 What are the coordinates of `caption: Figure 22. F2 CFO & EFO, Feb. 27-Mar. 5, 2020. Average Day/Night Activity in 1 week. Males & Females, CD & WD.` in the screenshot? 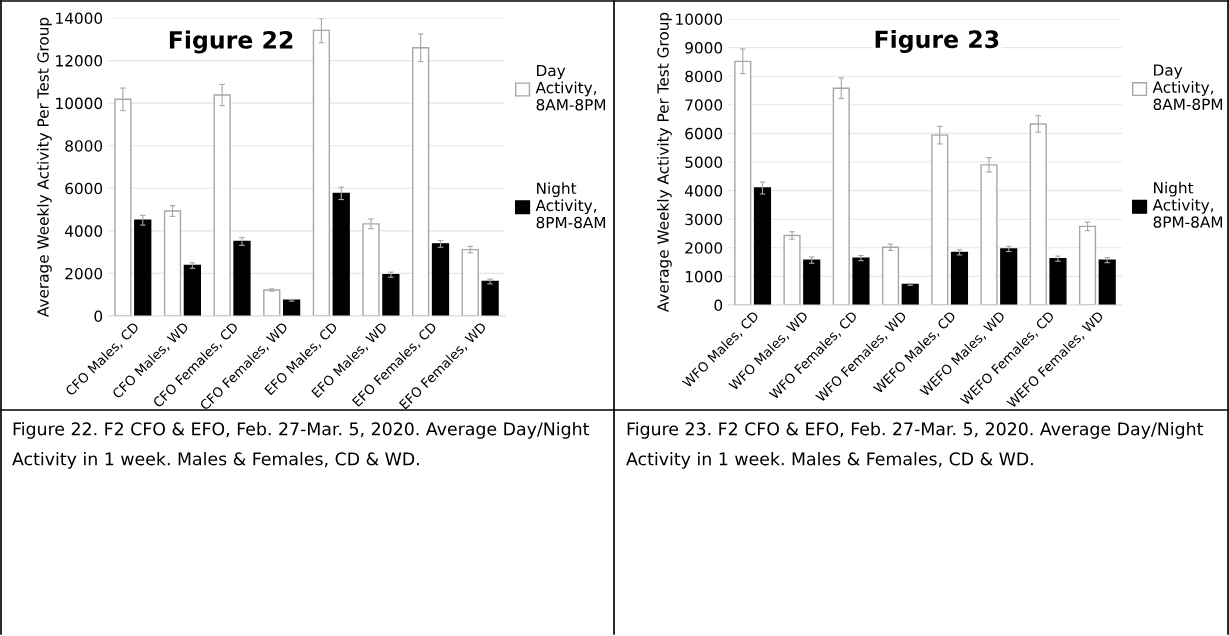 It's located at (301, 445).